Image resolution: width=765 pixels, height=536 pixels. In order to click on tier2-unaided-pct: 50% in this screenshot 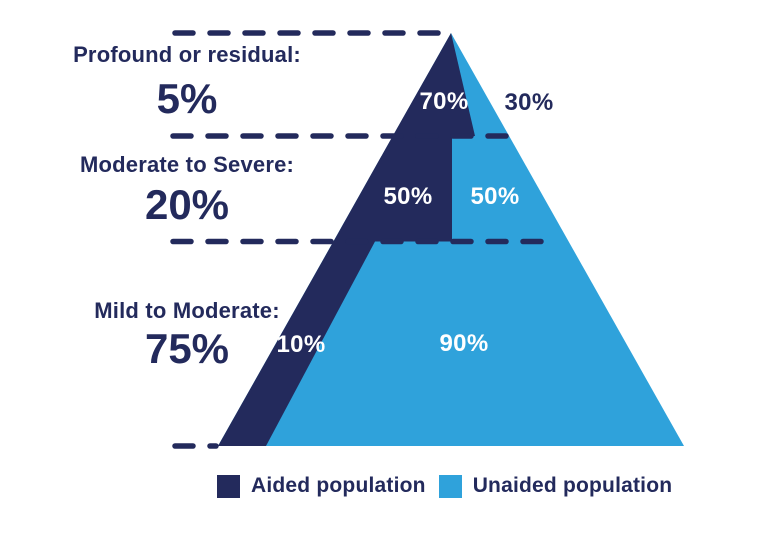, I will do `click(495, 196)`.